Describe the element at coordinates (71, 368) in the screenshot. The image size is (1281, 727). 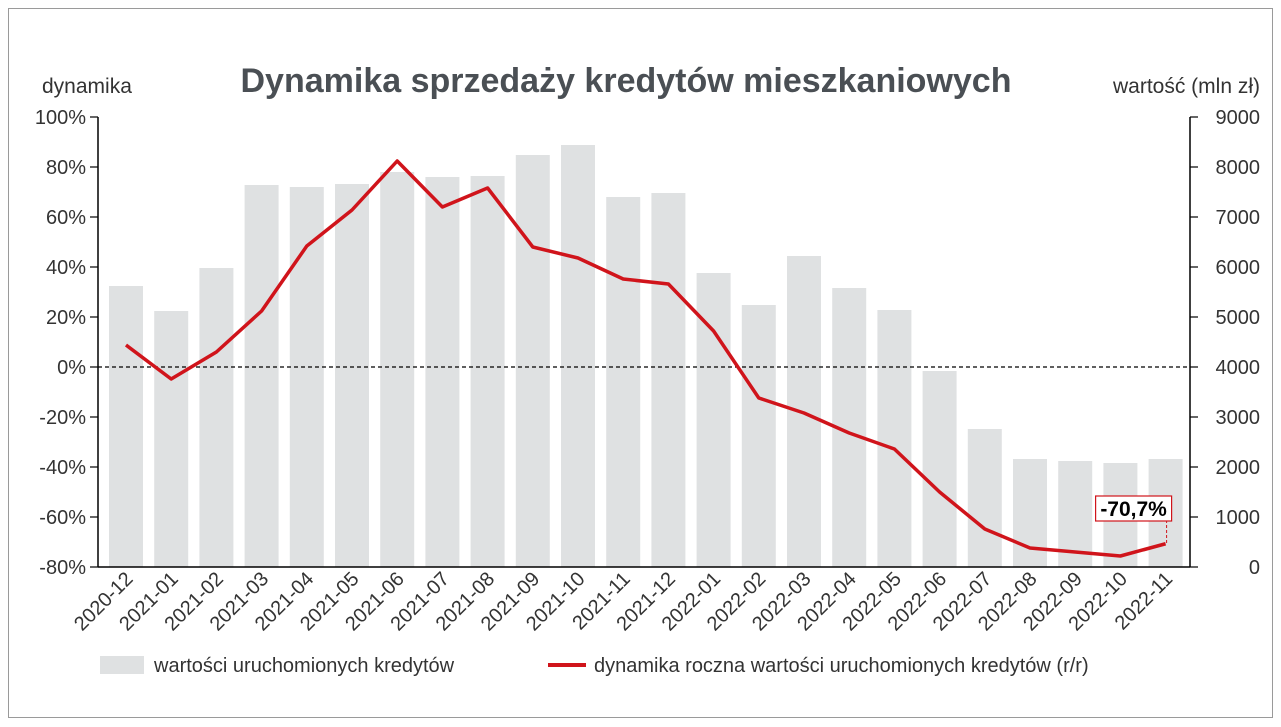
I see `left-tick-label: 0%` at that location.